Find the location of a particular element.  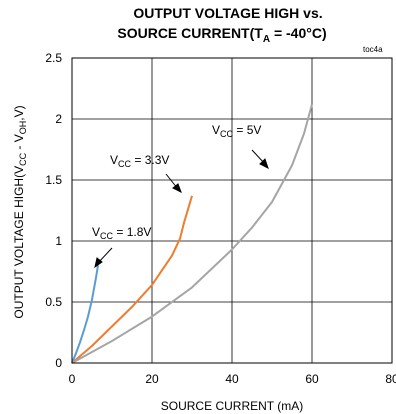

annotation-vcc-5v: VCC = 5V is located at coordinates (236, 131).